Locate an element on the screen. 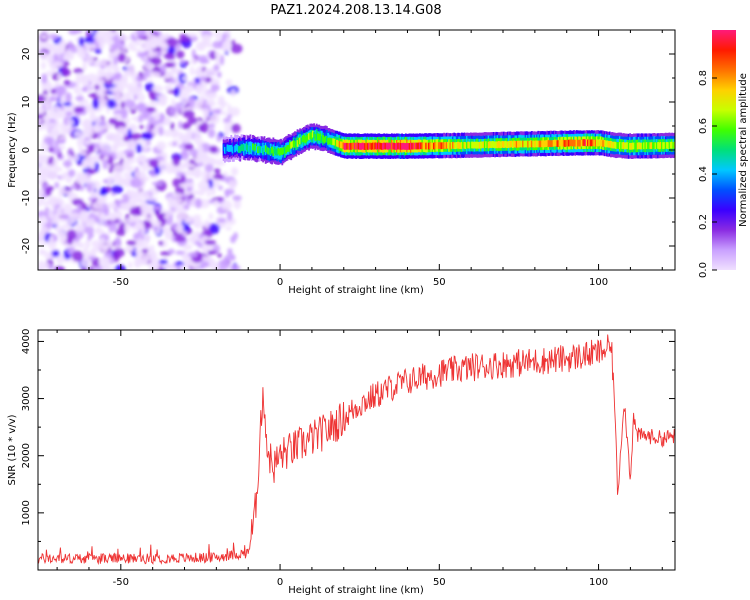 The height and width of the screenshot is (600, 750). y-tick-label: 2000 is located at coordinates (26, 455).